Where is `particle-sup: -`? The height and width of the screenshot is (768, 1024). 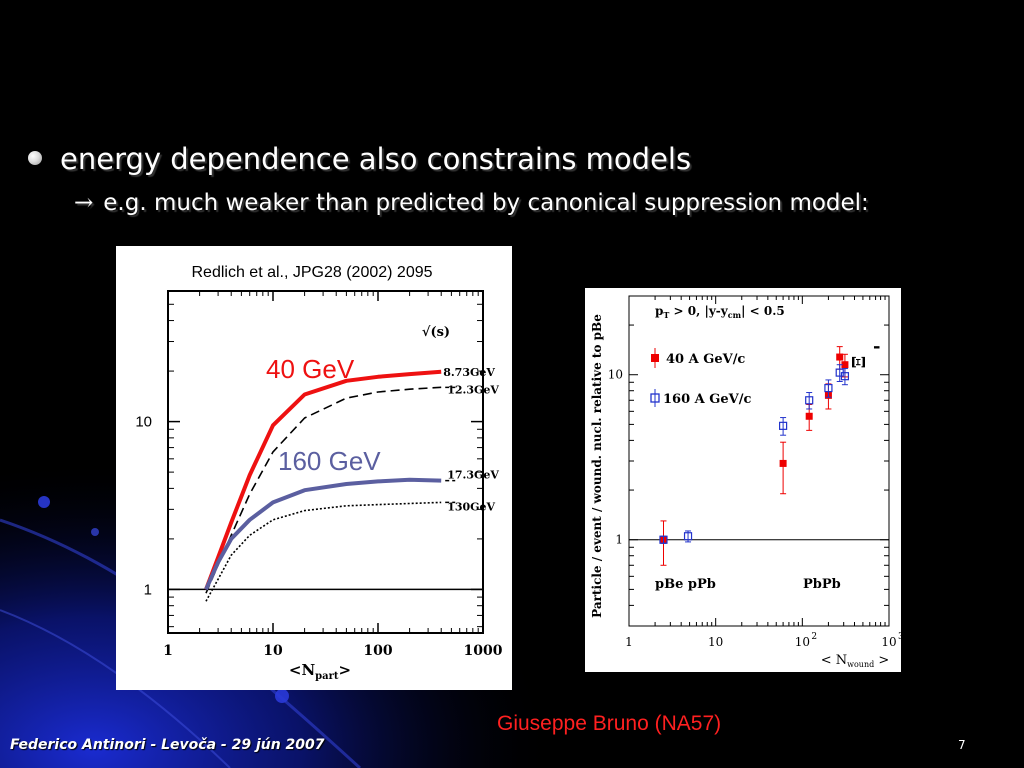
particle-sup: - is located at coordinates (876, 346).